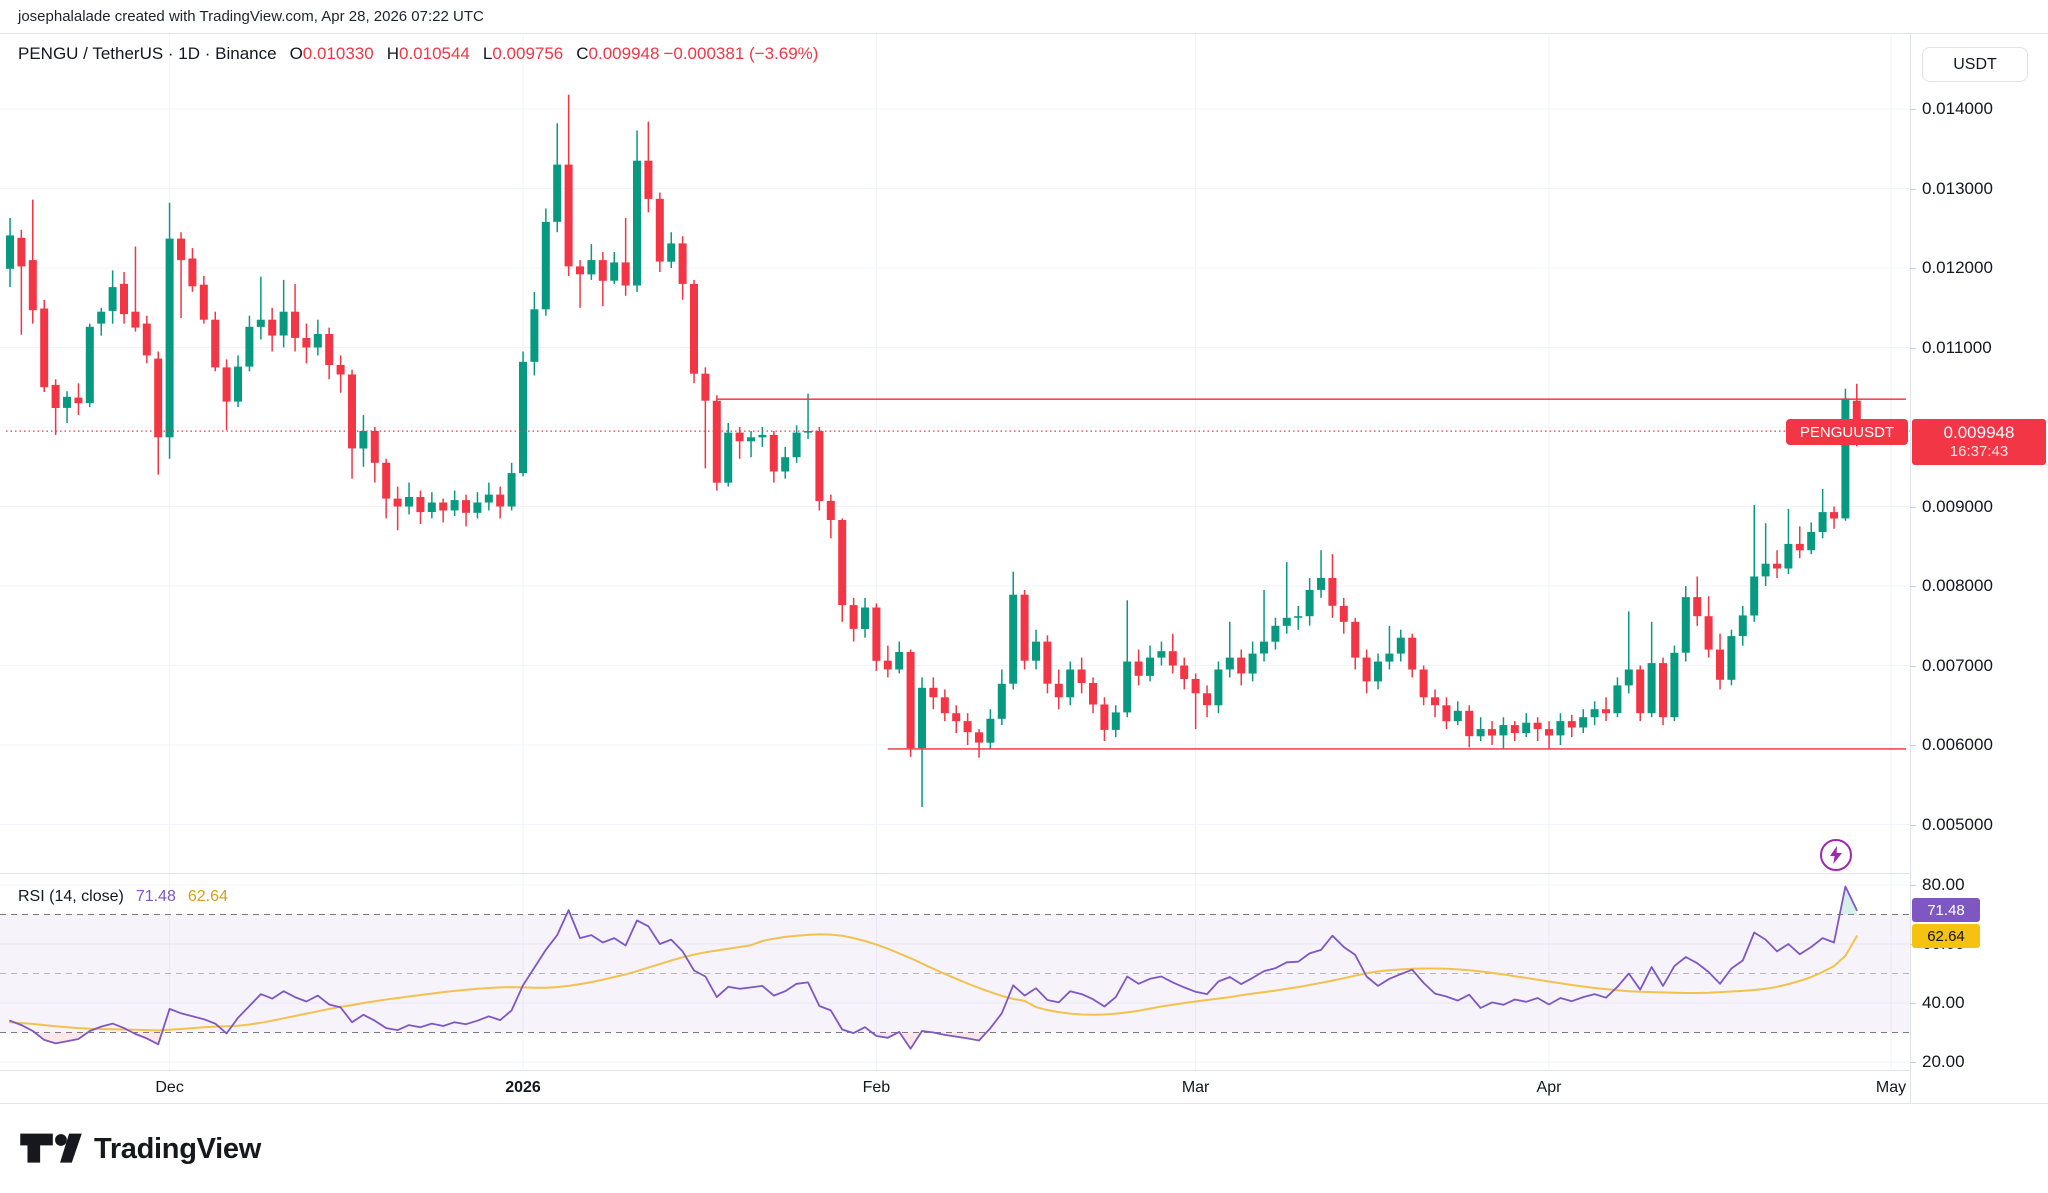  What do you see at coordinates (1975, 64) in the screenshot?
I see `currency-toggle-button: USDT` at bounding box center [1975, 64].